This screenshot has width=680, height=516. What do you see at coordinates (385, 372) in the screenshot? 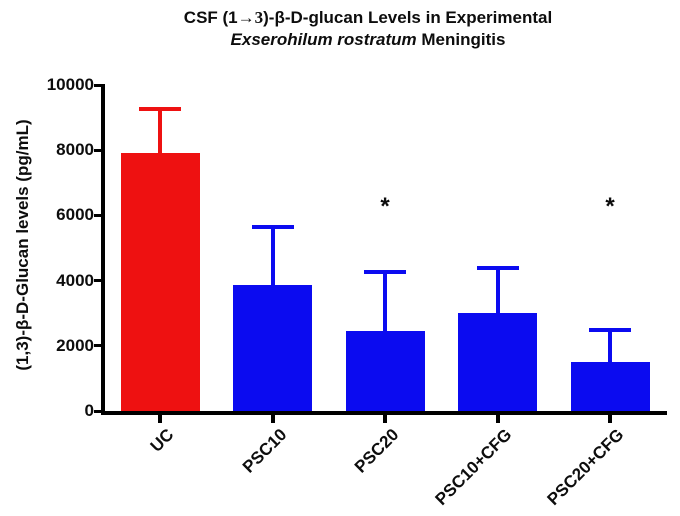
I see `bar-psc20` at bounding box center [385, 372].